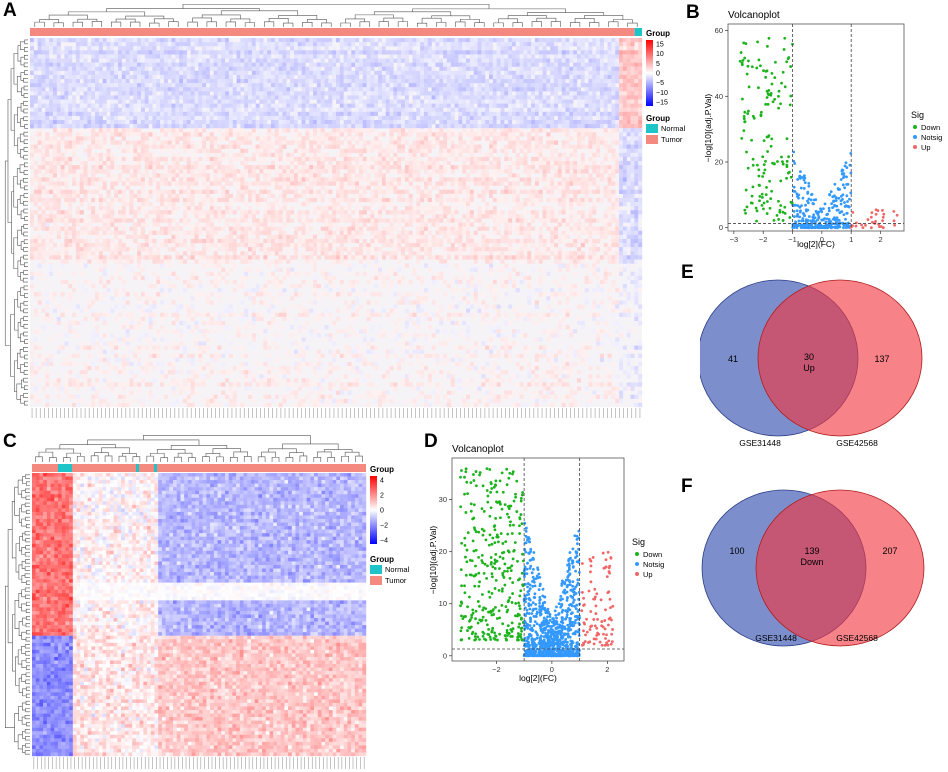  I want to click on volcano-d-legend-down: Down, so click(652, 554).